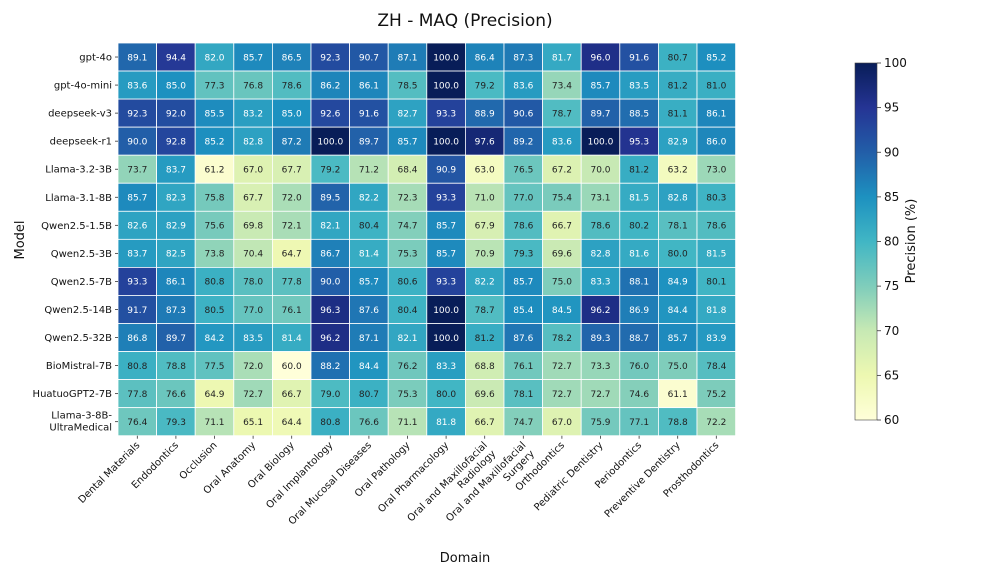 This screenshot has width=997, height=581. What do you see at coordinates (137, 58) in the screenshot?
I see `cell-value-label: 89.1` at bounding box center [137, 58].